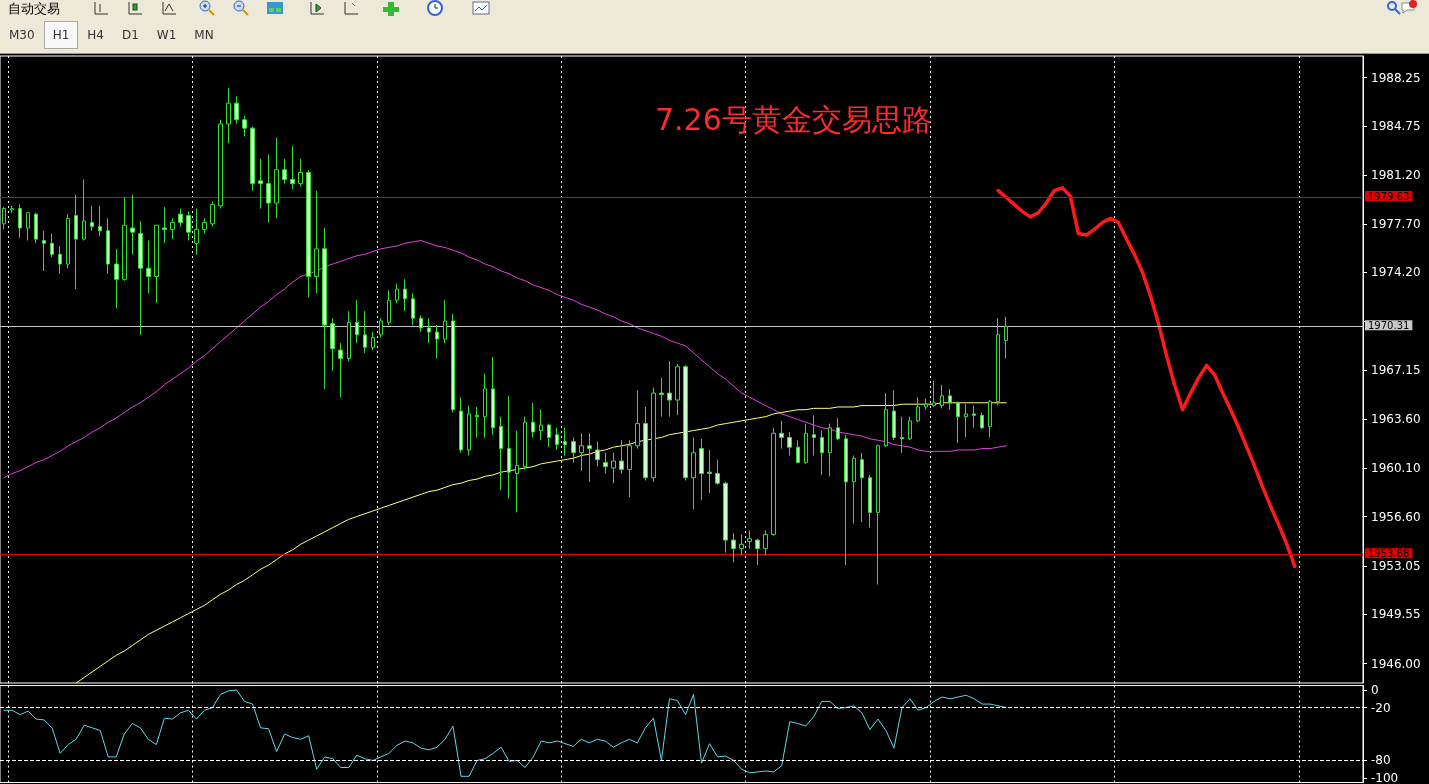 The image size is (1429, 784). What do you see at coordinates (34, 9) in the screenshot?
I see `text: 自动交易` at bounding box center [34, 9].